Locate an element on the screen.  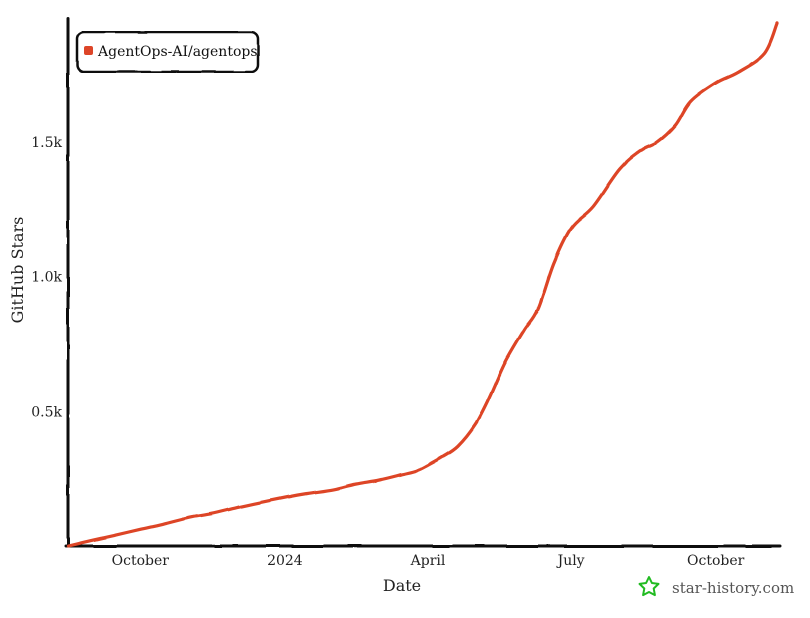
y-tick-label: 1.0k is located at coordinates (46, 278).